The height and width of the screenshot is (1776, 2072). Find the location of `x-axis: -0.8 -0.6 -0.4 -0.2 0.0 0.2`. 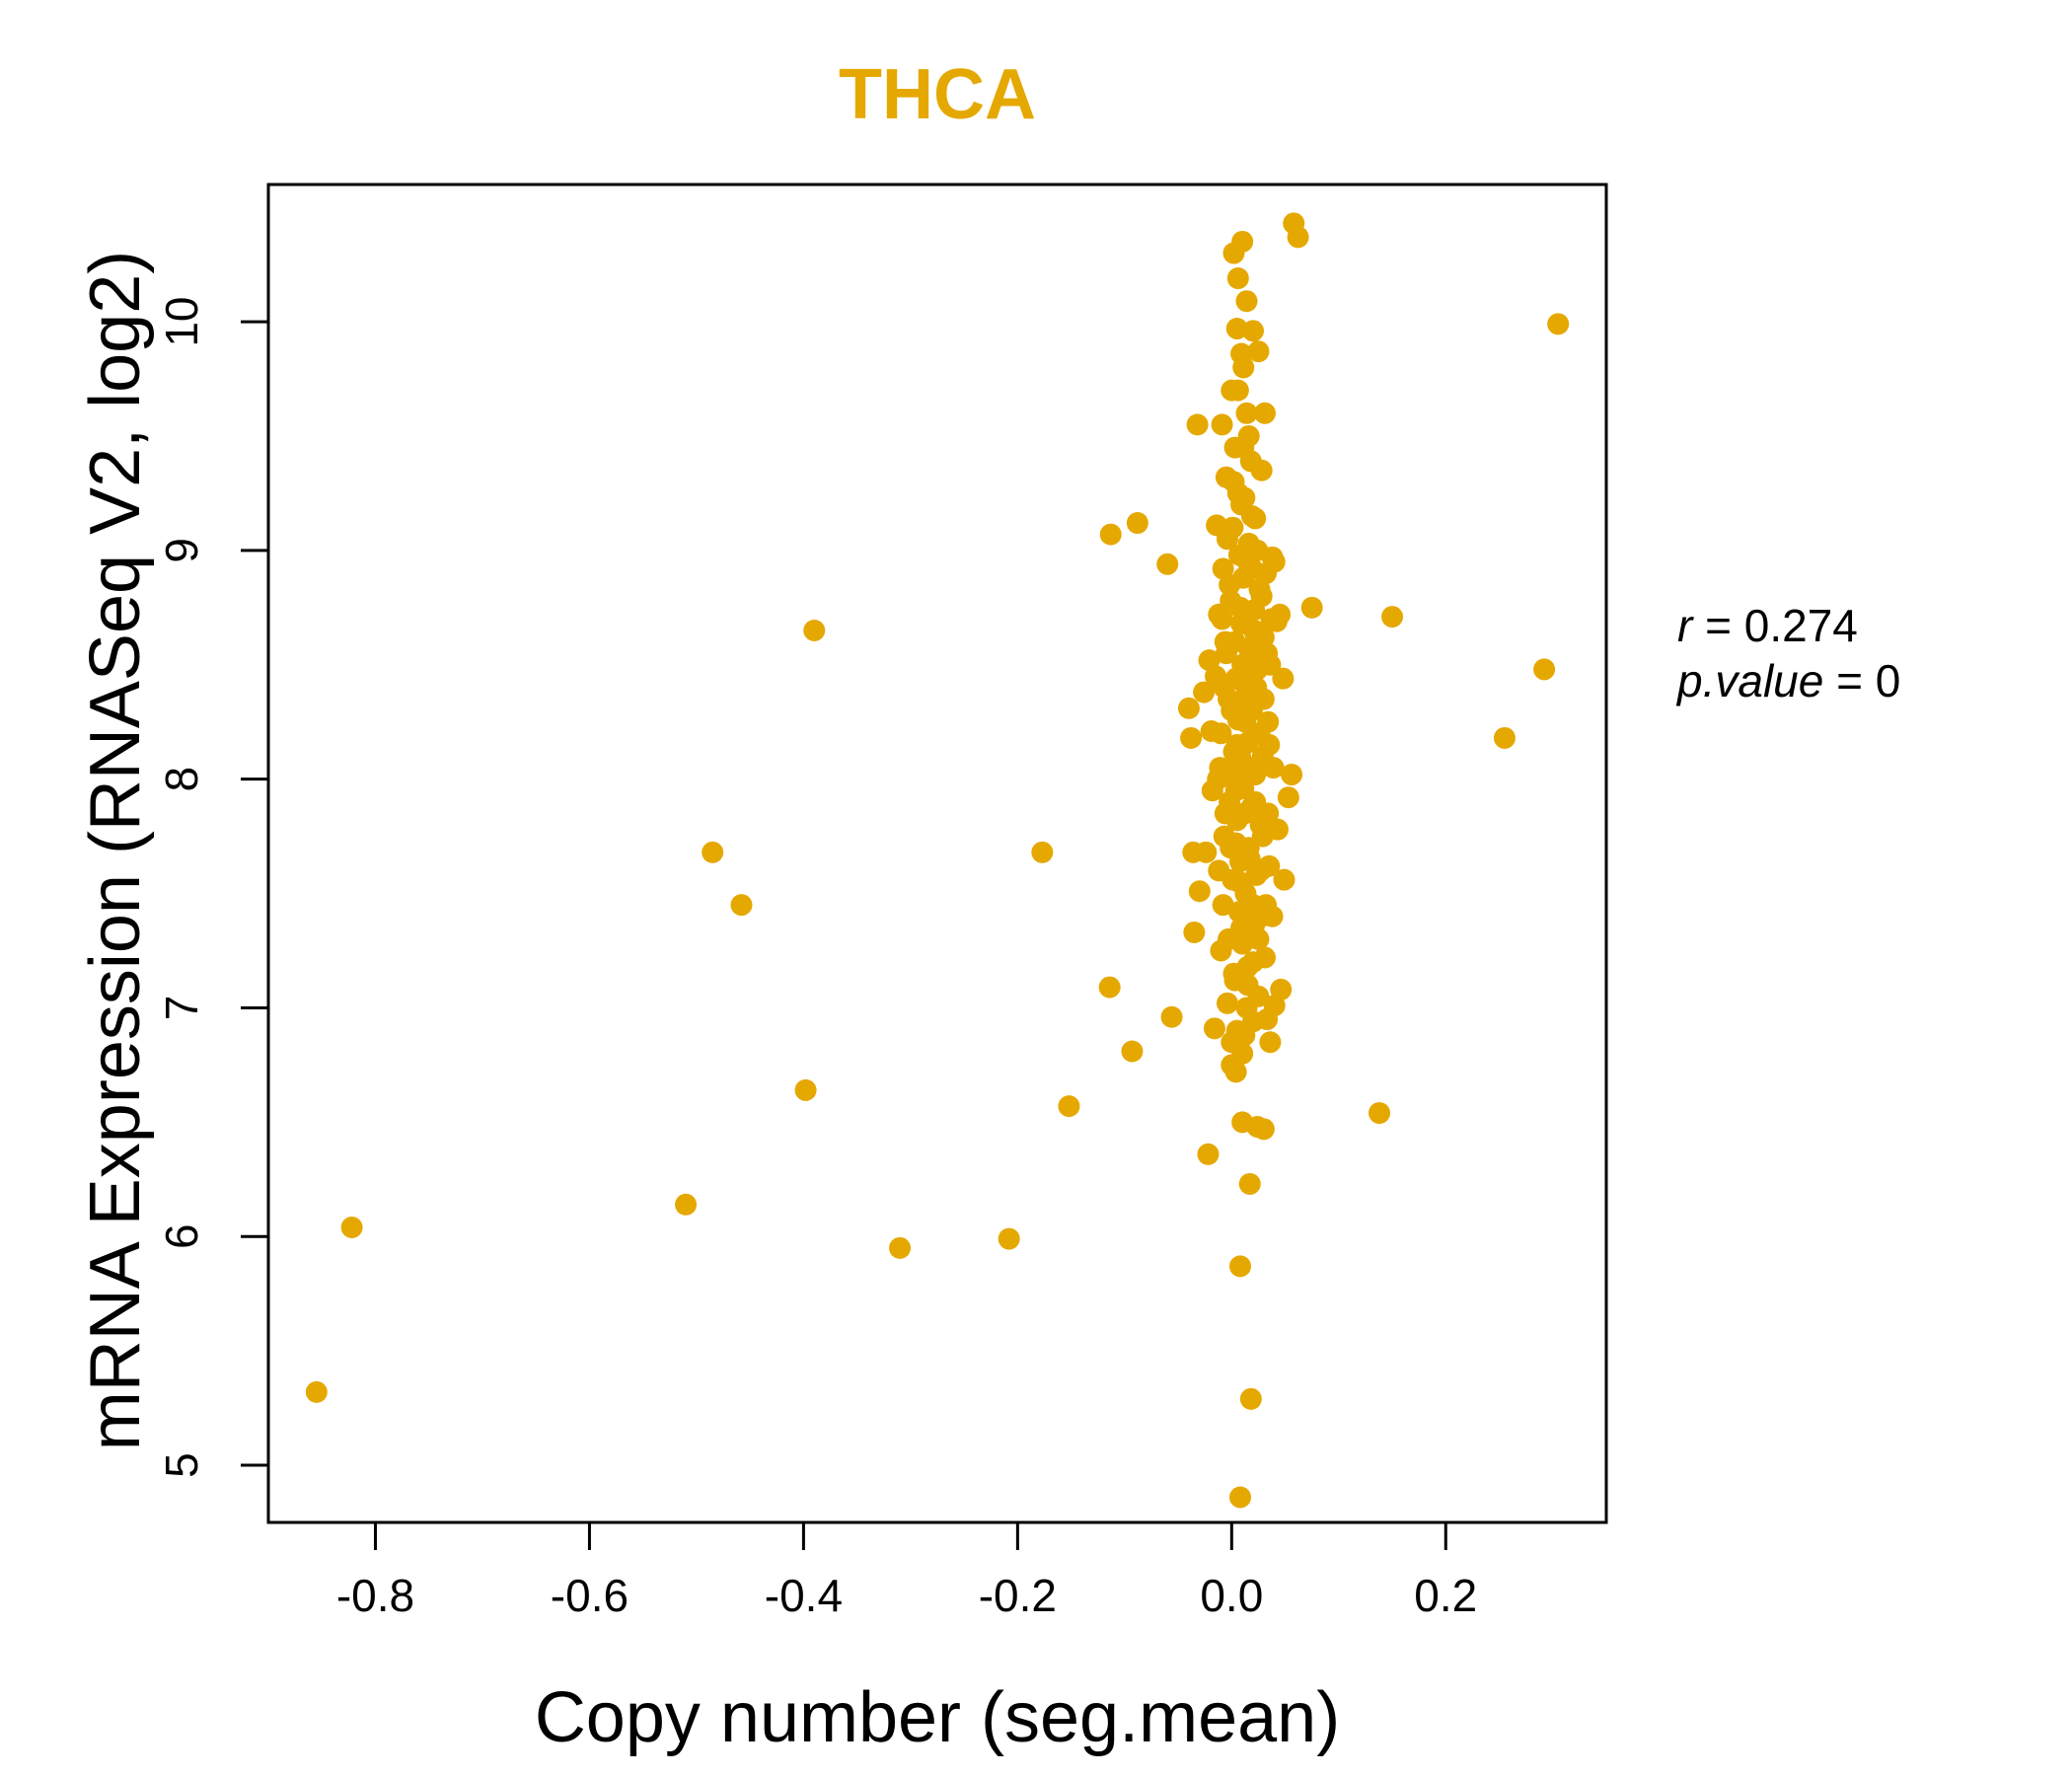

x-axis: -0.8 -0.6 -0.4 -0.2 0.0 0.2 is located at coordinates (907, 1571).